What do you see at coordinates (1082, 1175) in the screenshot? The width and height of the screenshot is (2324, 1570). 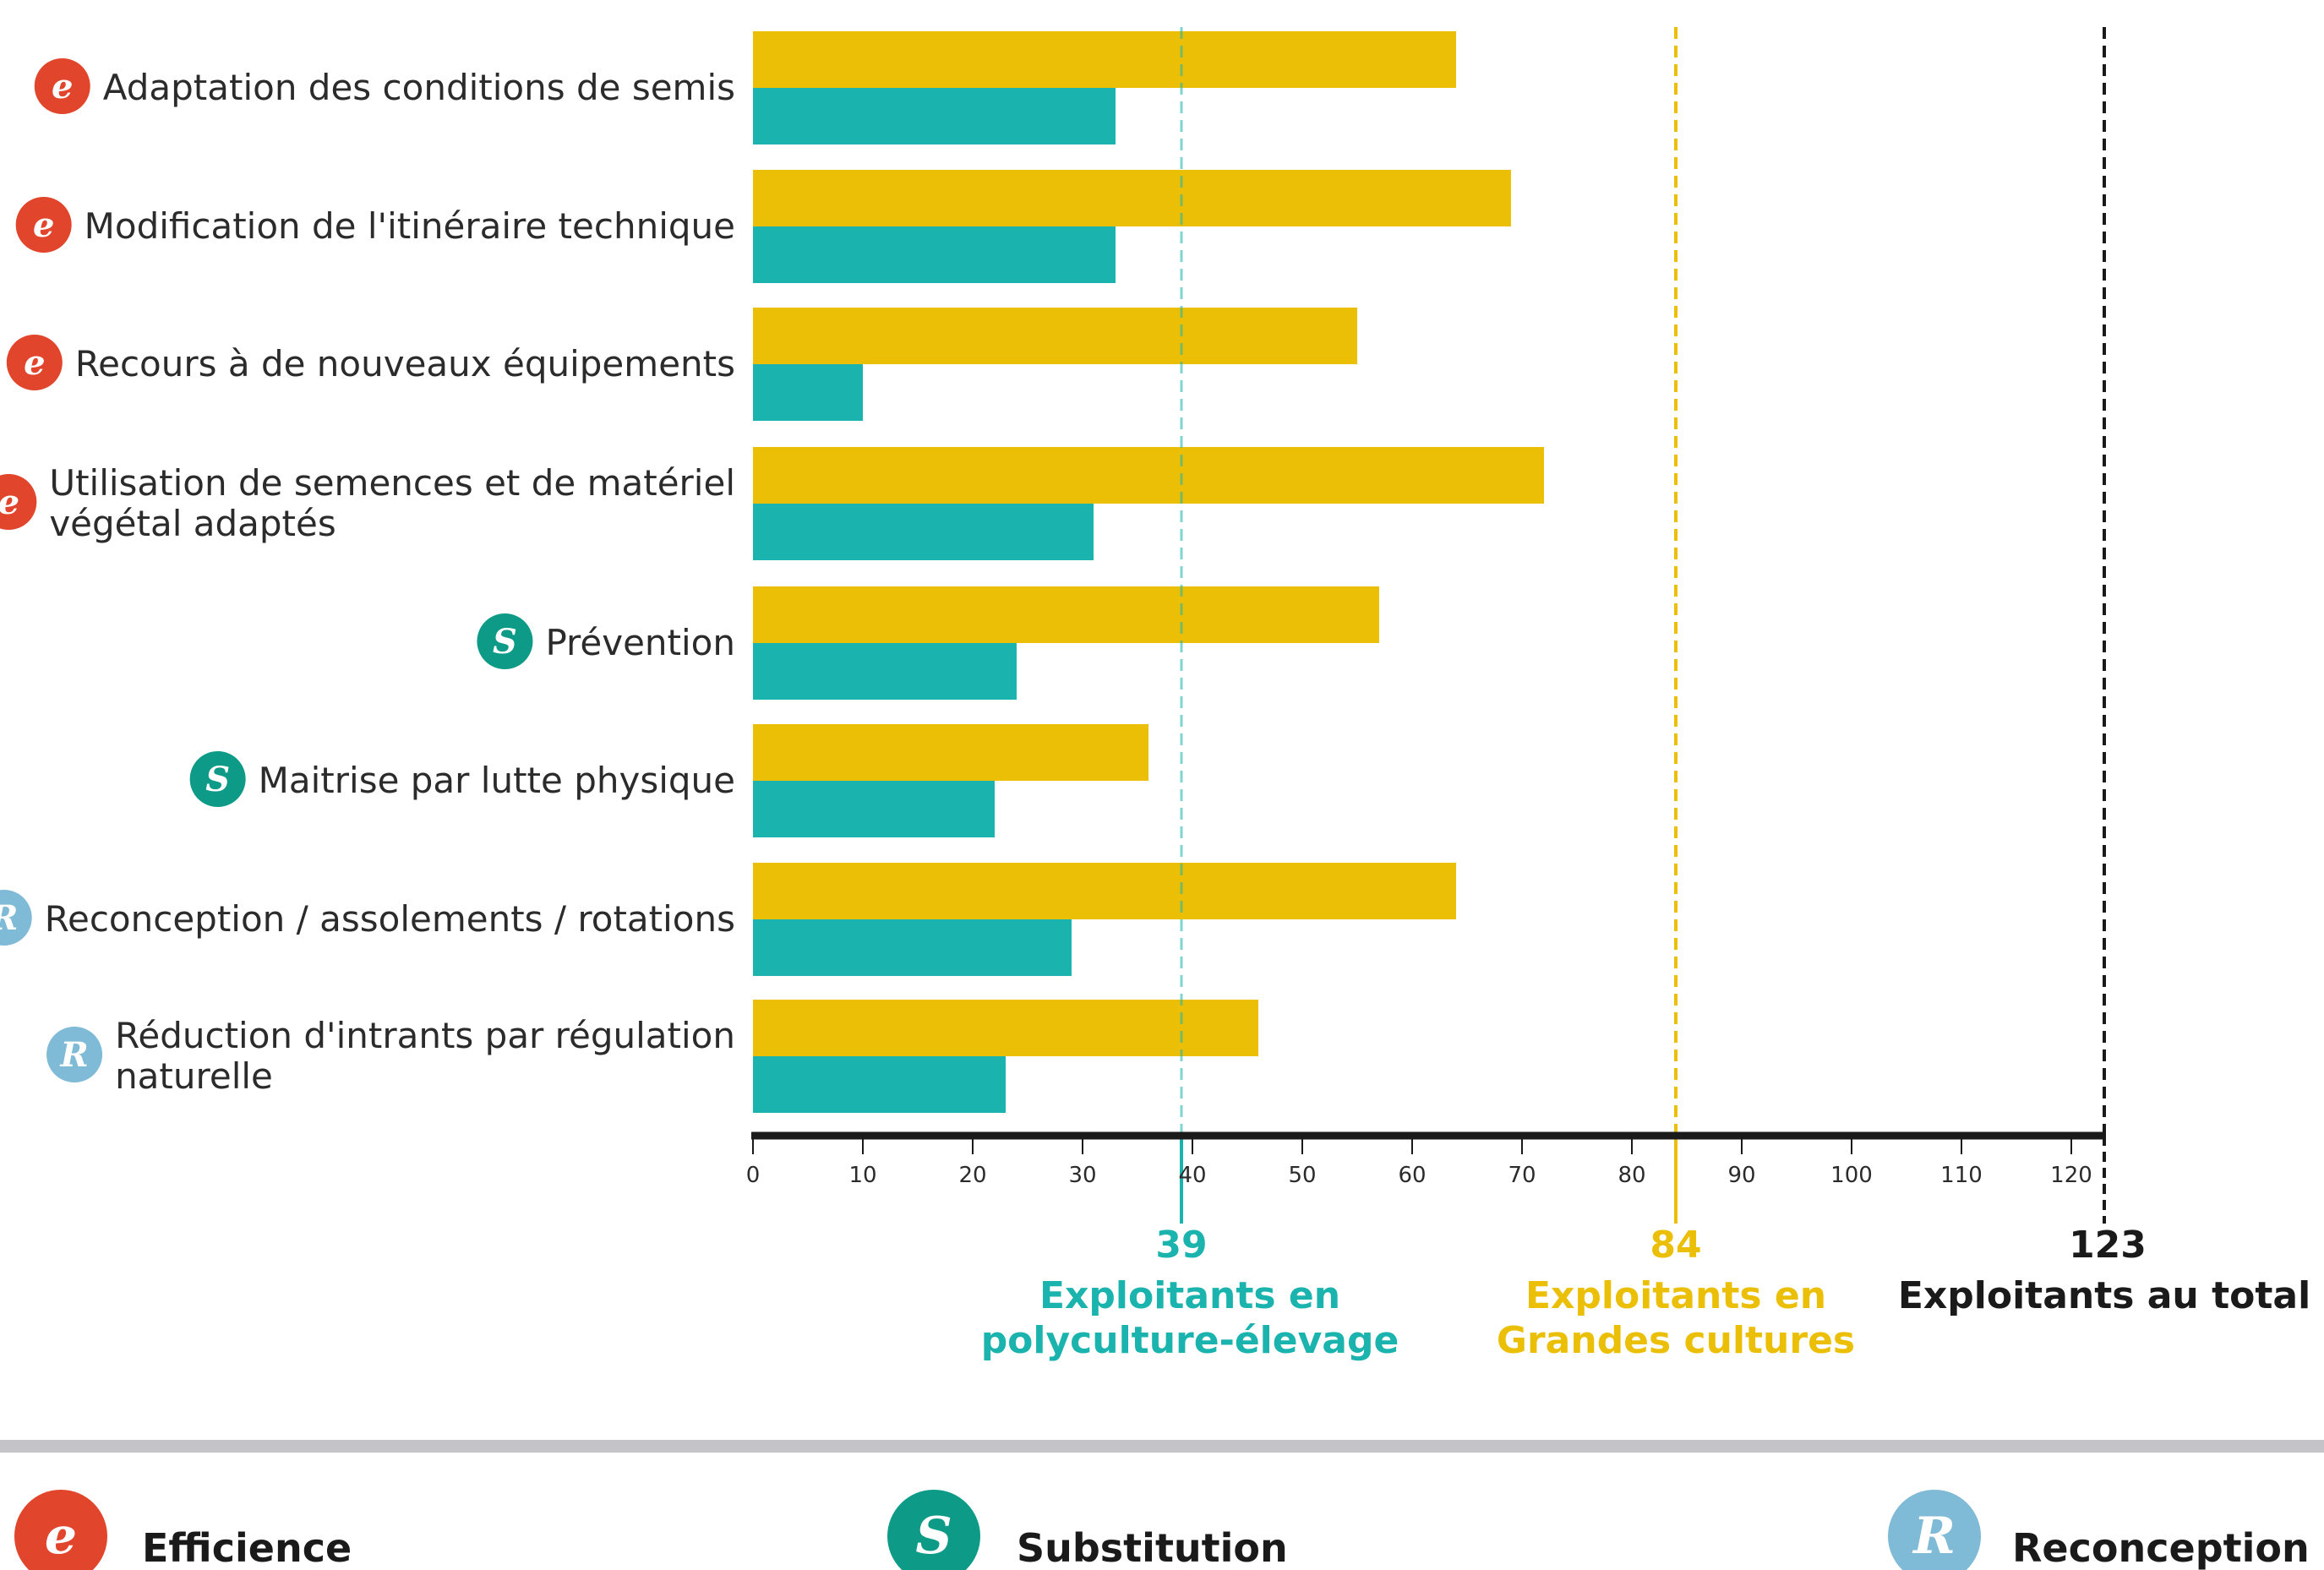 I see `x-tick-label: 30` at bounding box center [1082, 1175].